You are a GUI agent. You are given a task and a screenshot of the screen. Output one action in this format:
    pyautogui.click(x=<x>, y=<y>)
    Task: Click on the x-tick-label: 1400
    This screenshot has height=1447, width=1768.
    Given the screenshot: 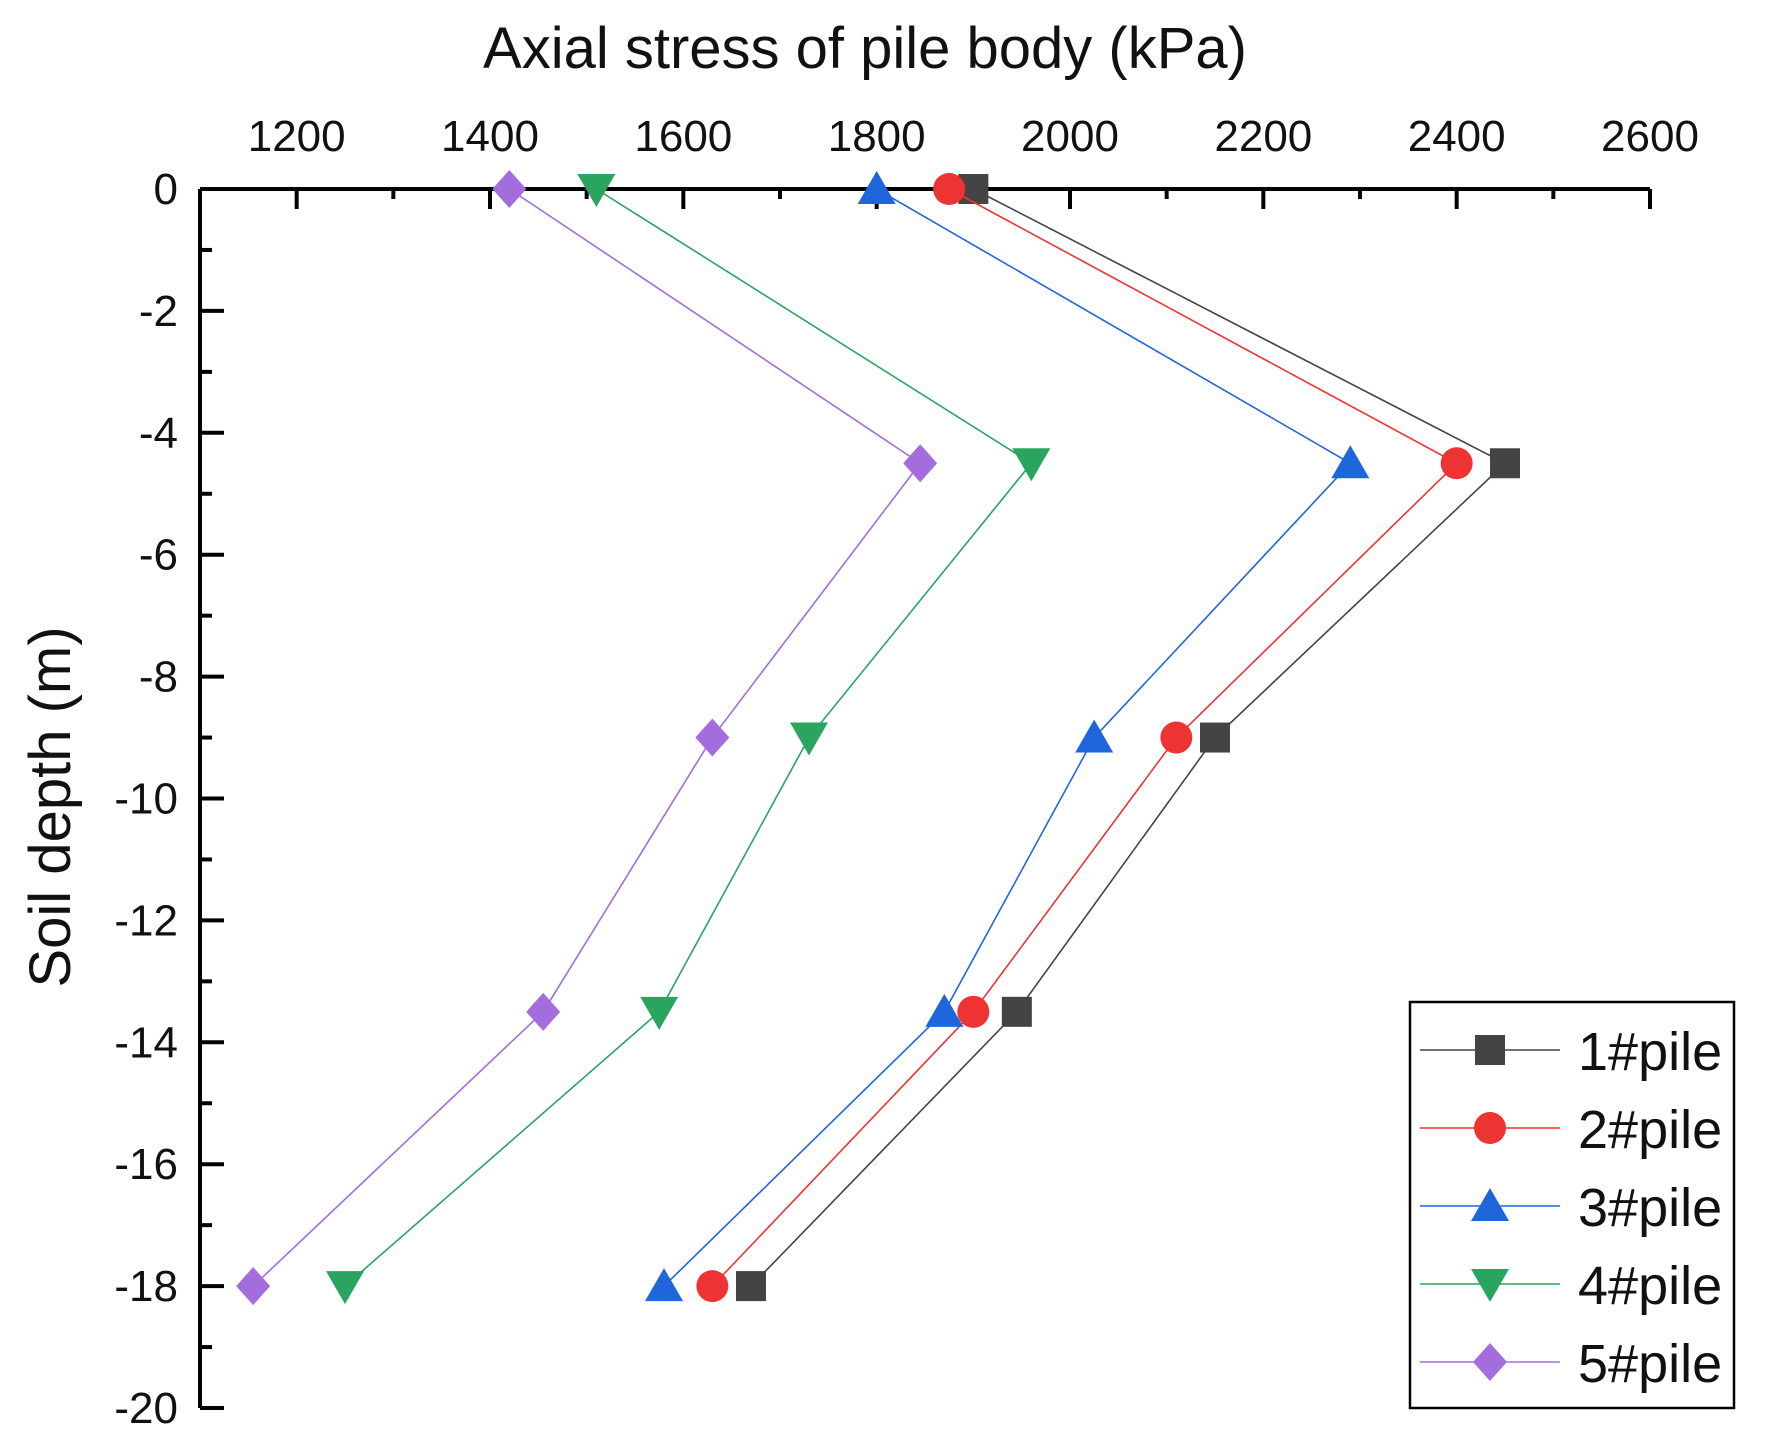 What is the action you would take?
    pyautogui.click(x=490, y=136)
    